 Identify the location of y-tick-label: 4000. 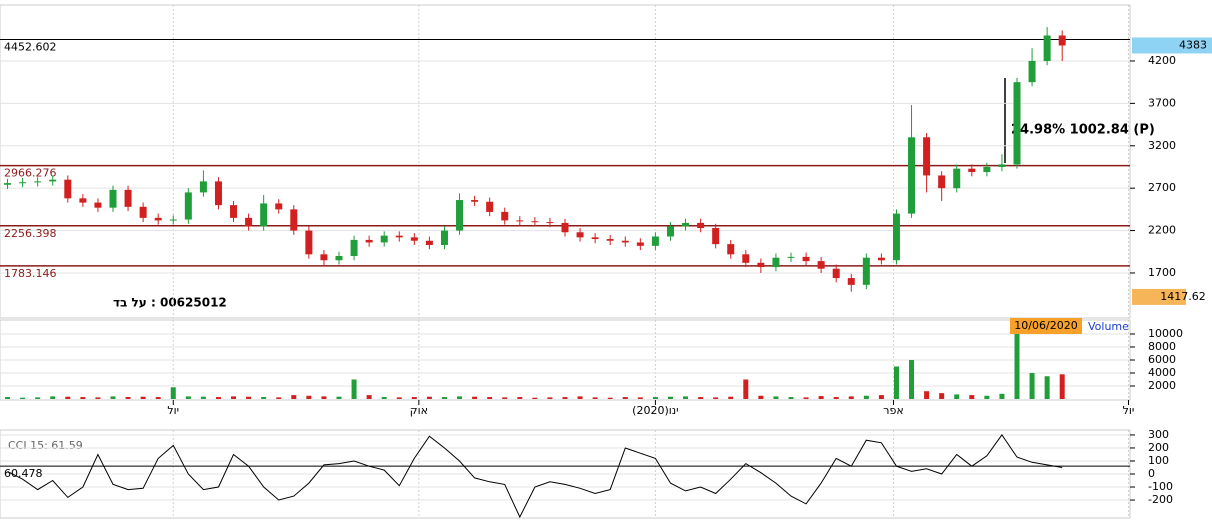
(1162, 372).